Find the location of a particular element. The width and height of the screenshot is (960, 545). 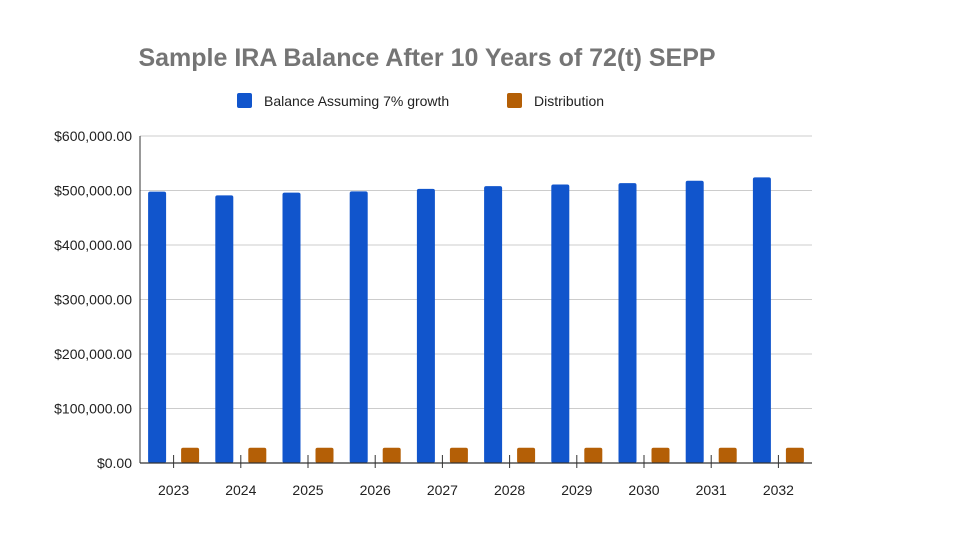

legend-swatch-distribution is located at coordinates (514, 100).